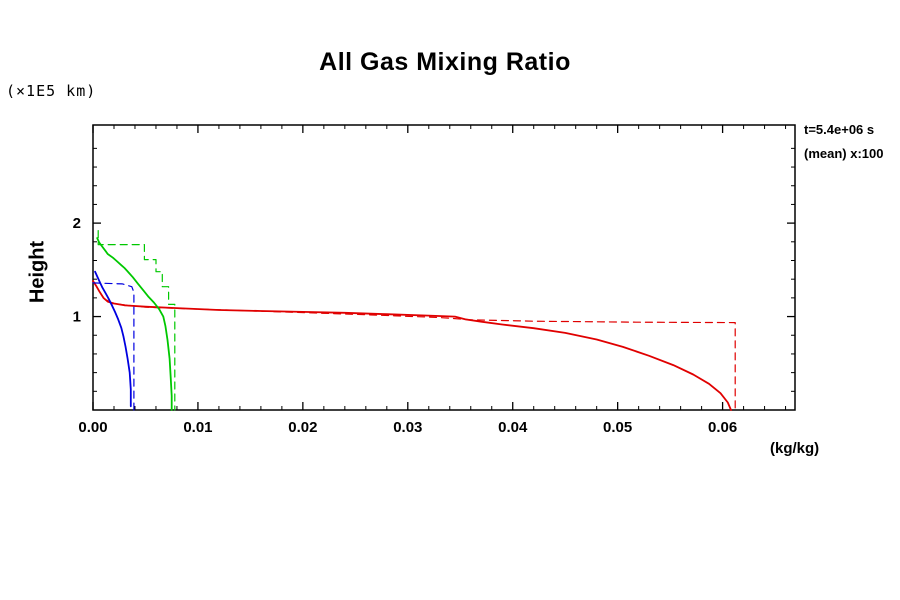 This screenshot has width=900, height=600. I want to click on x-tick-label: 0.02, so click(302, 427).